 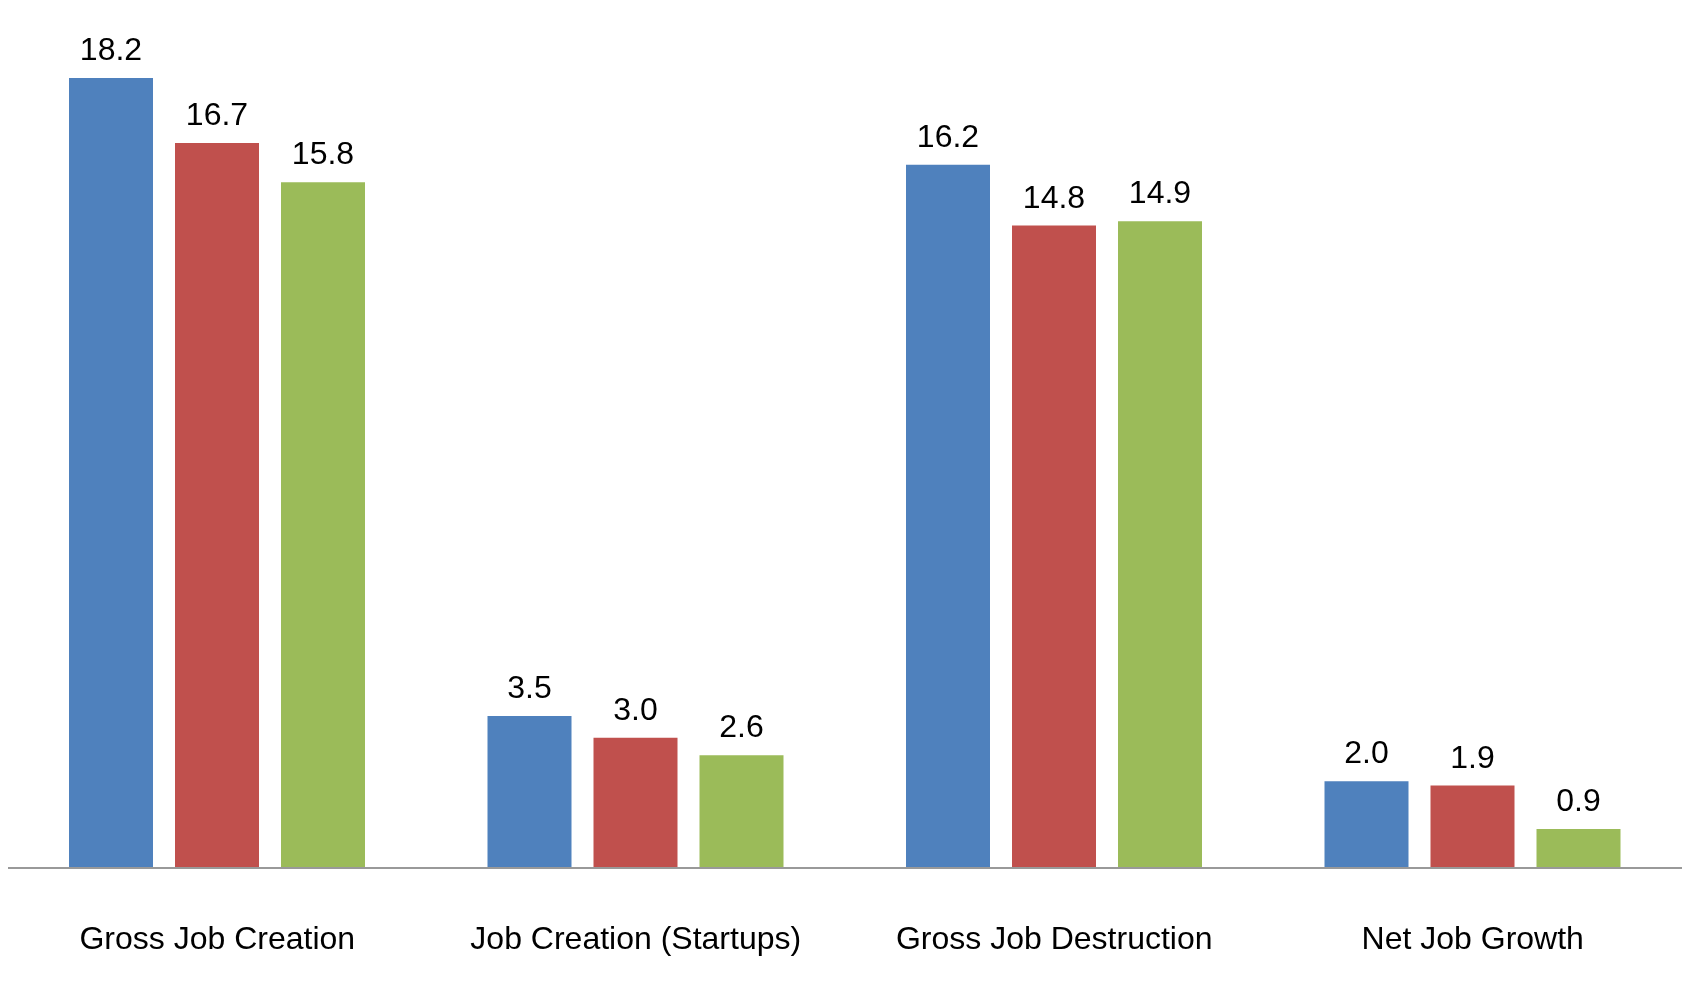 What do you see at coordinates (1472, 756) in the screenshot?
I see `data-label: 1.9` at bounding box center [1472, 756].